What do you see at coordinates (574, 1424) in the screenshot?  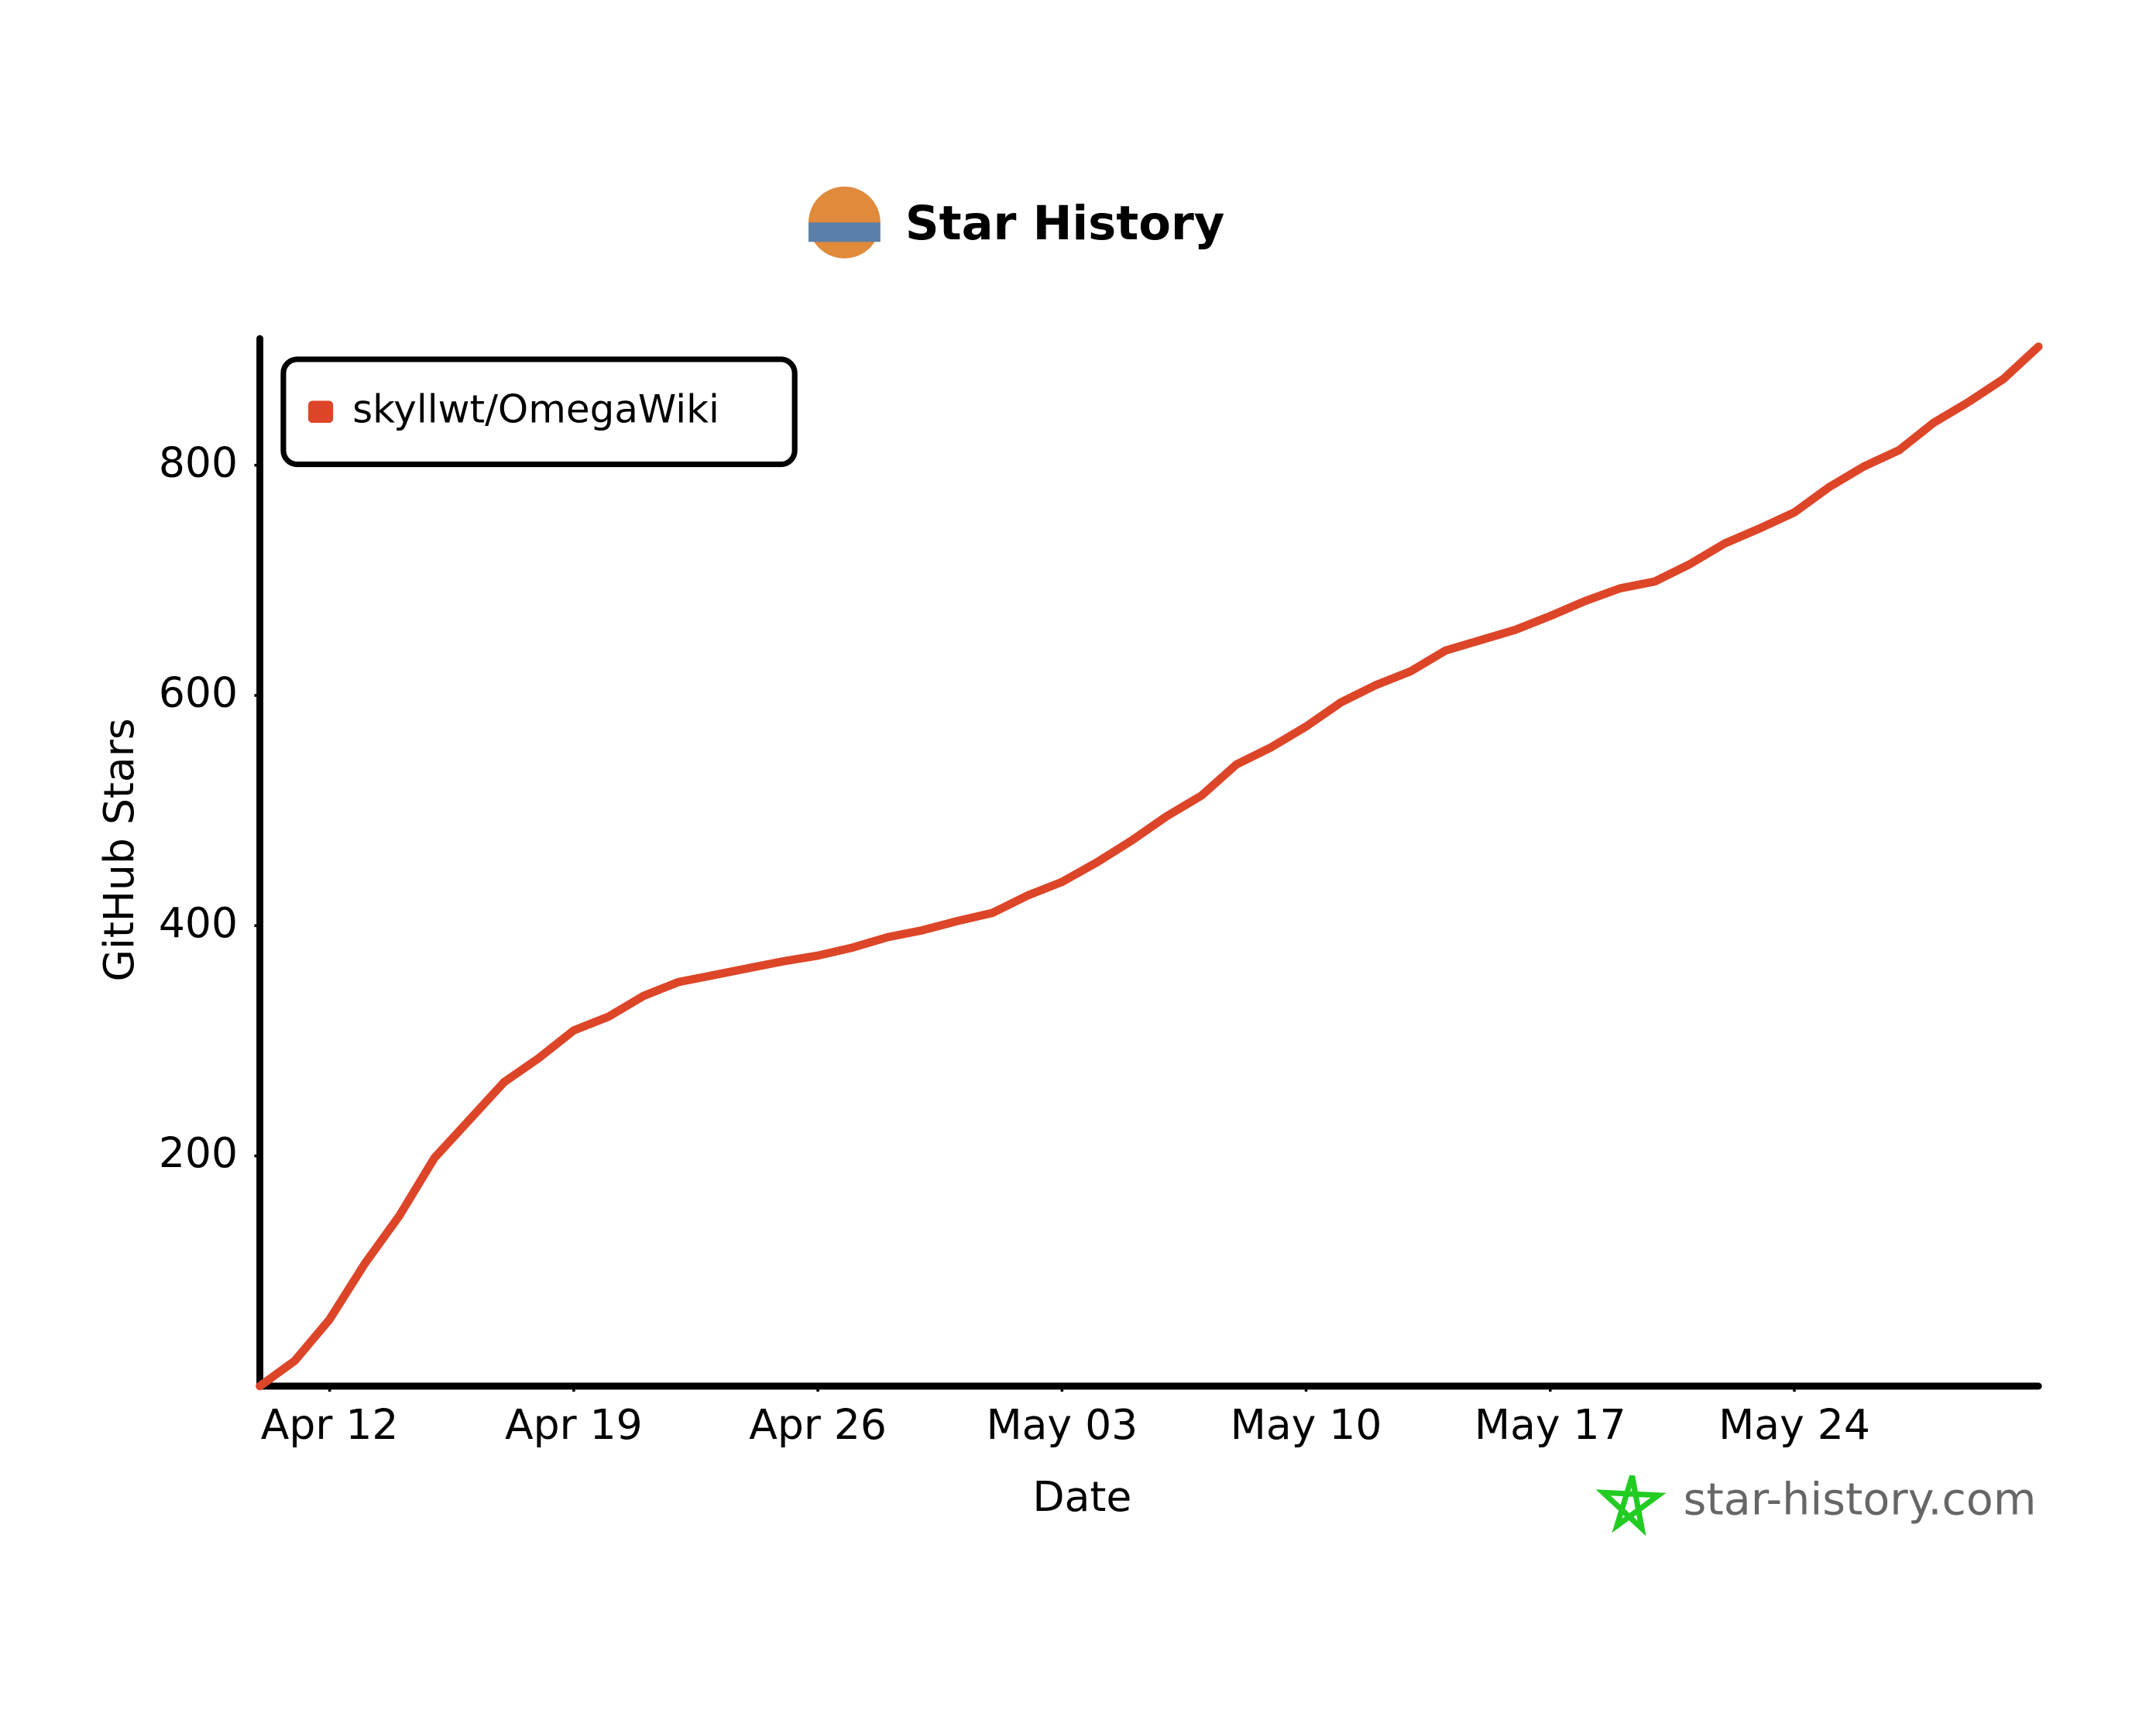 I see `x-tick-label: Apr 19` at bounding box center [574, 1424].